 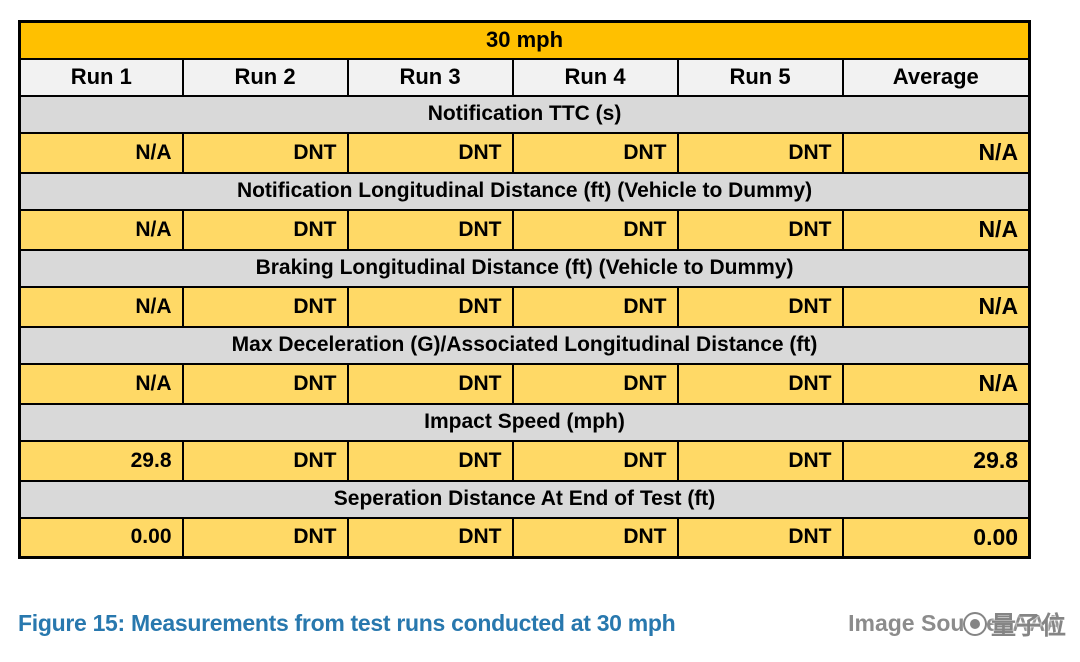 What do you see at coordinates (101, 537) in the screenshot?
I see `data-cell-run1: 0.00` at bounding box center [101, 537].